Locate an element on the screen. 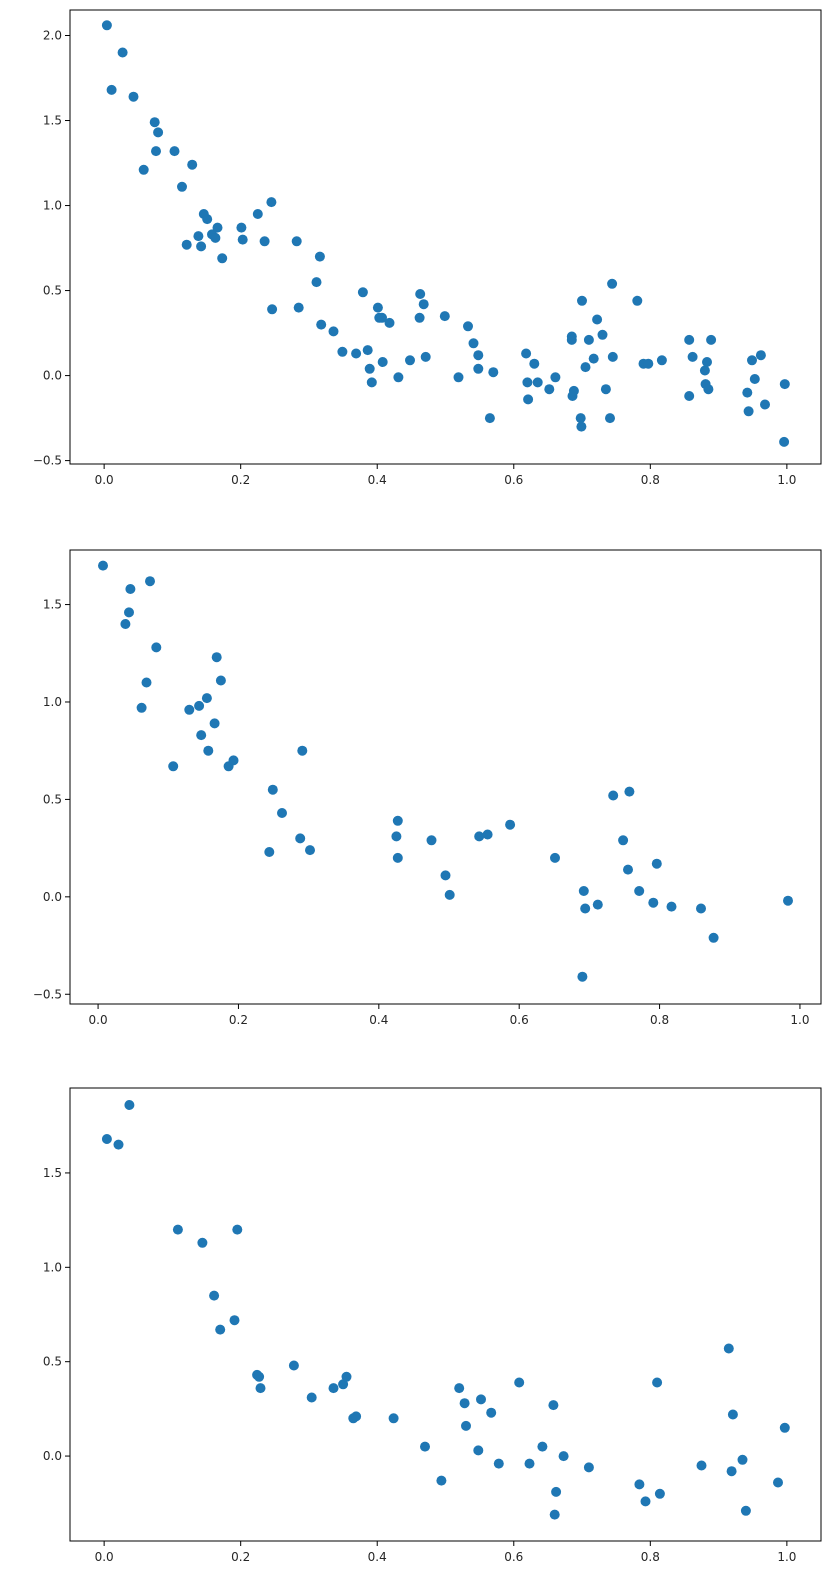 The height and width of the screenshot is (1583, 838). x-tick-label: 0.2 is located at coordinates (238, 1020).